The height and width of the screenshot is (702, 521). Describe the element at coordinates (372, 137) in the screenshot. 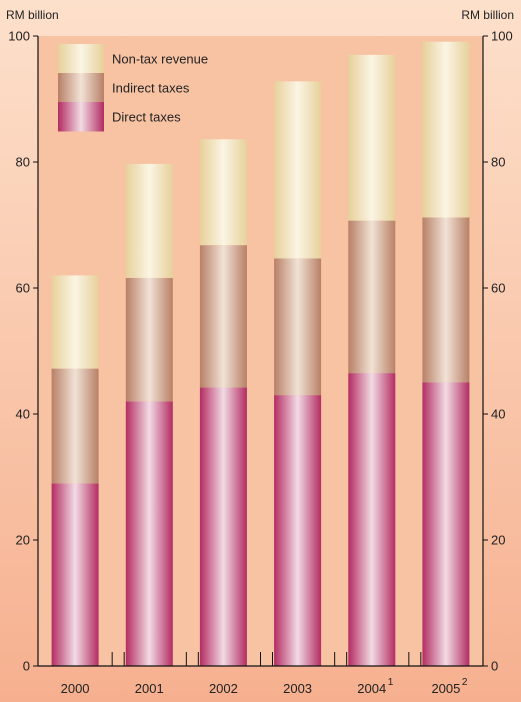

I see `bar-non-tax-revenue-2004` at that location.